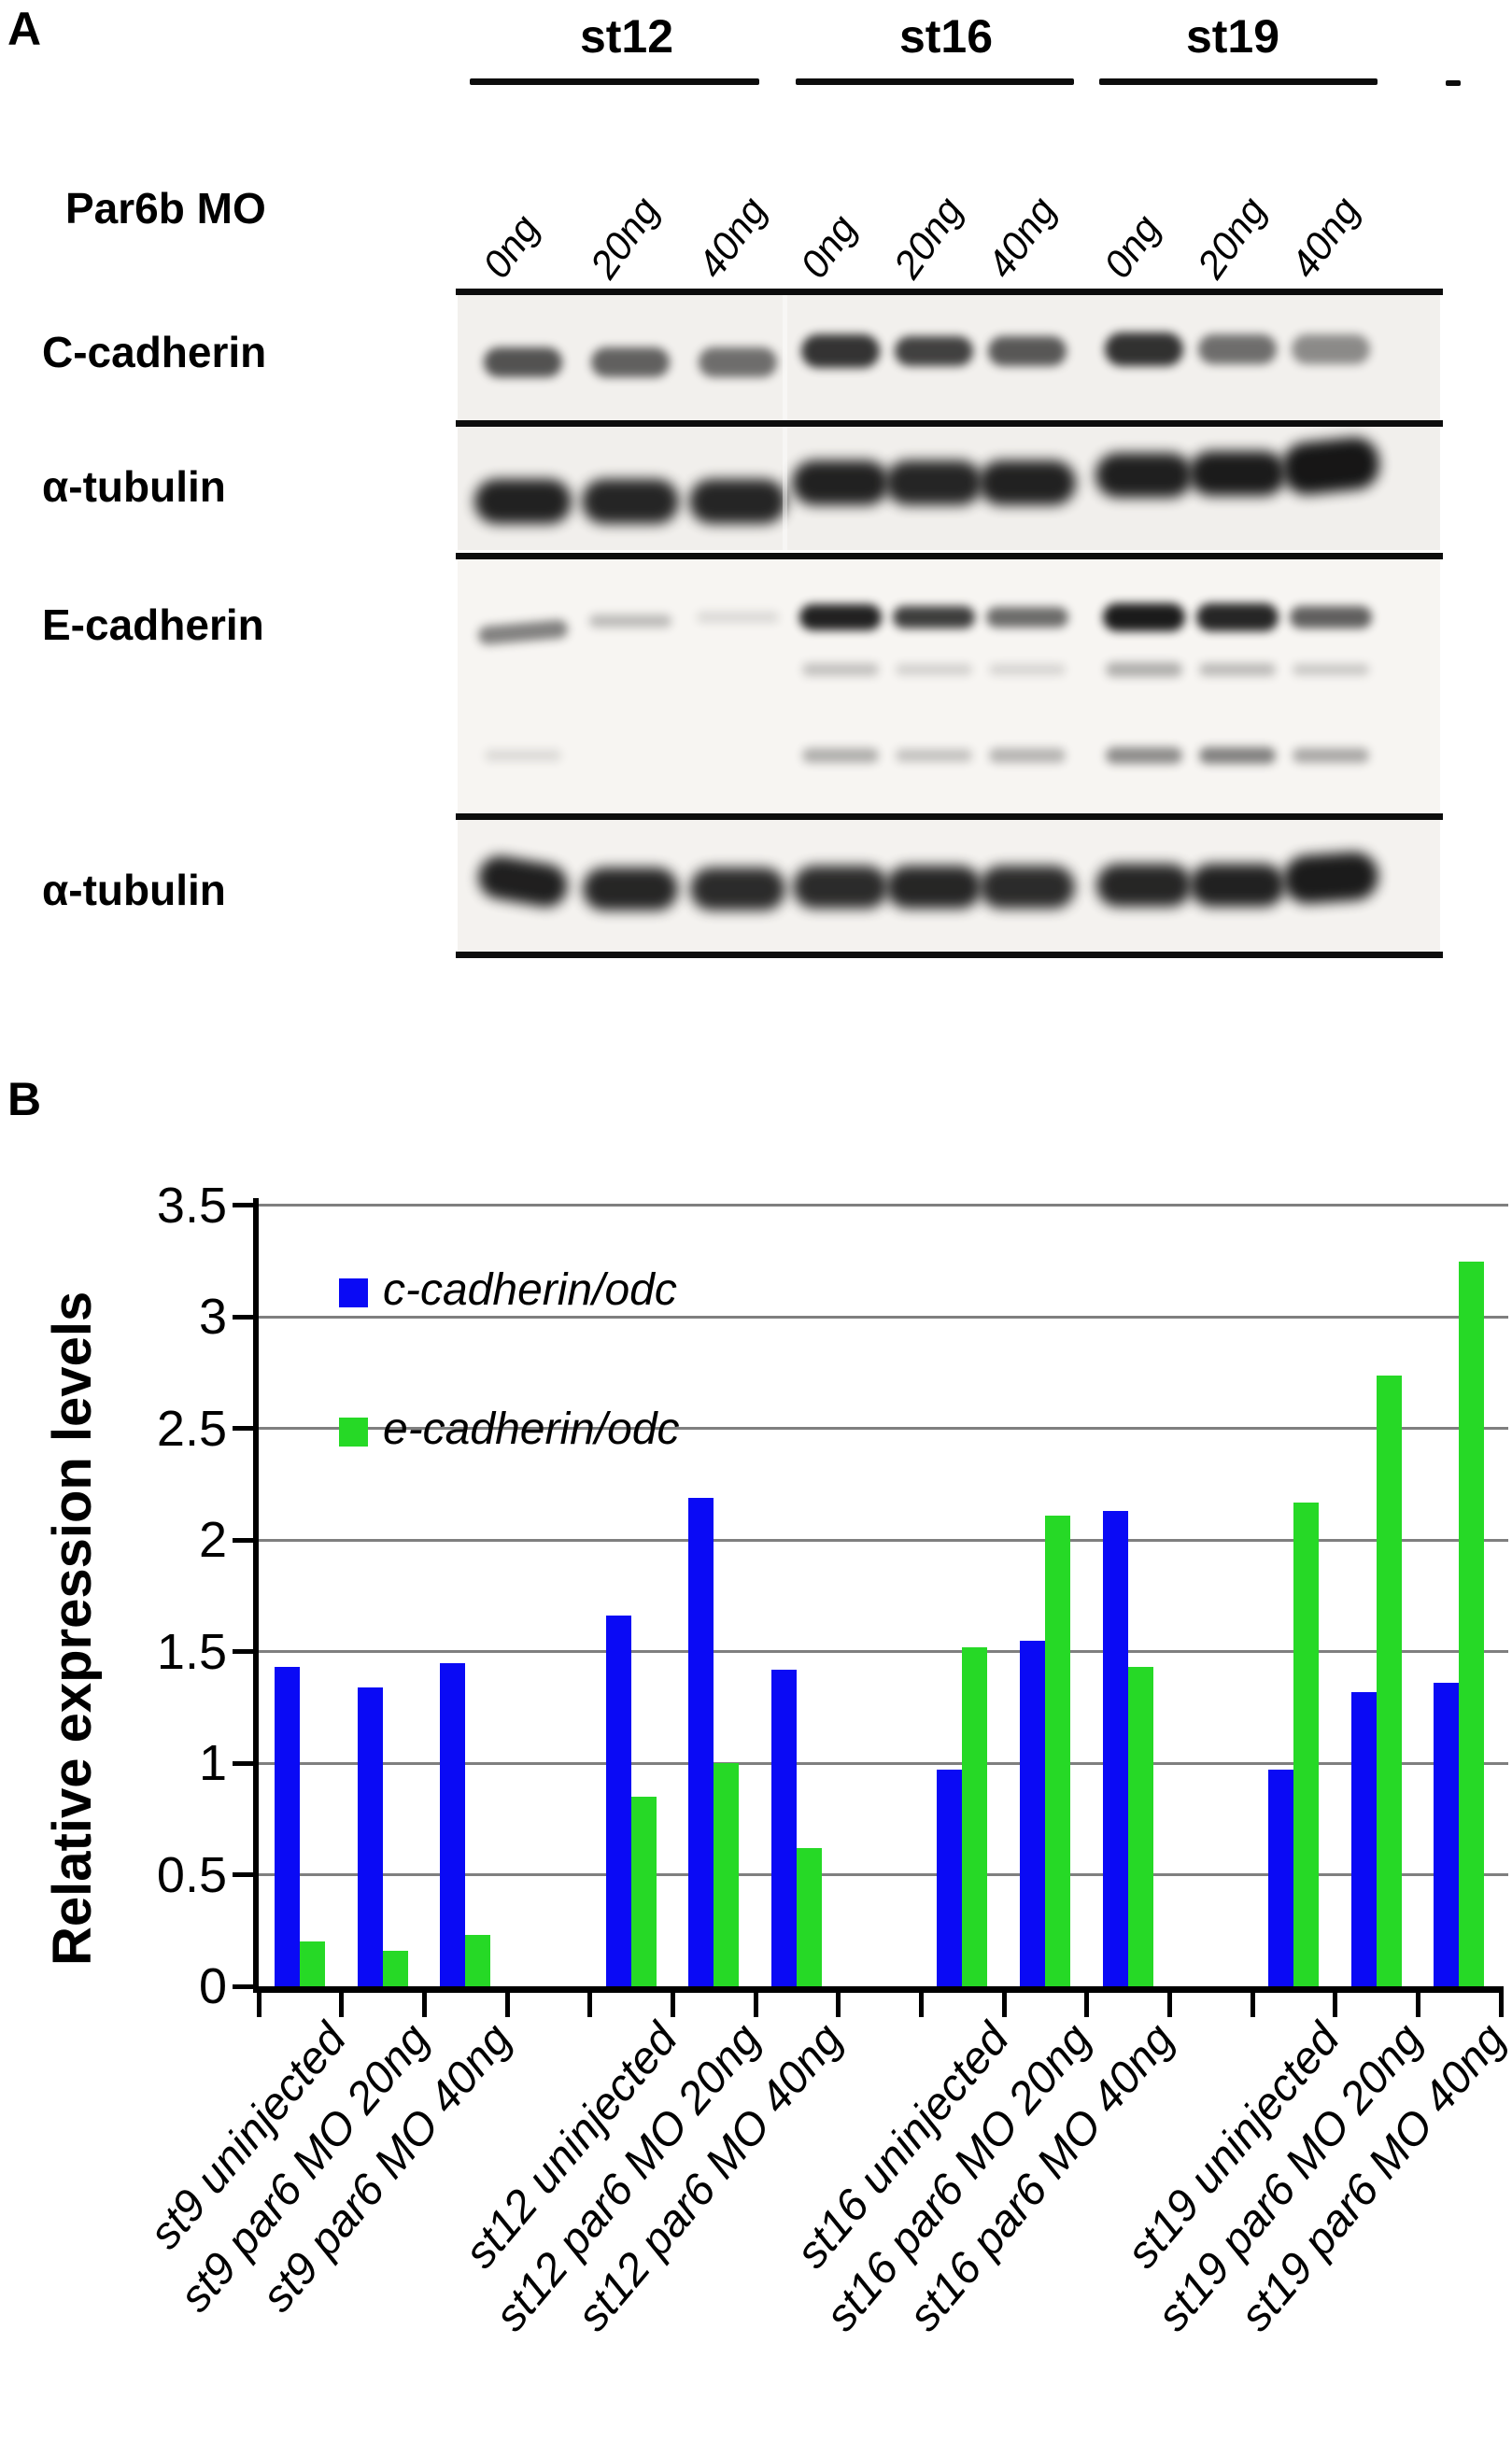  What do you see at coordinates (1231, 237) in the screenshot?
I see `lane-label-7: 20ng` at bounding box center [1231, 237].